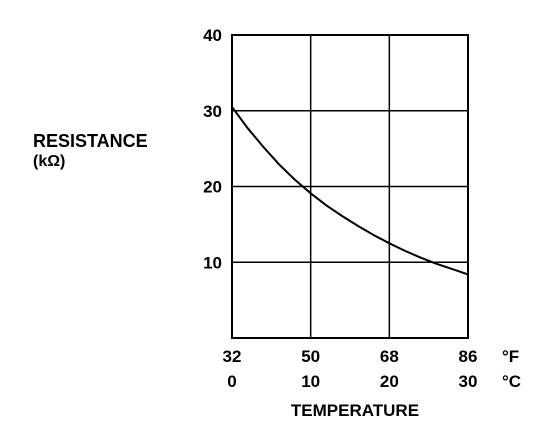 The height and width of the screenshot is (438, 544). What do you see at coordinates (212, 187) in the screenshot?
I see `y-tick-label: 20` at bounding box center [212, 187].